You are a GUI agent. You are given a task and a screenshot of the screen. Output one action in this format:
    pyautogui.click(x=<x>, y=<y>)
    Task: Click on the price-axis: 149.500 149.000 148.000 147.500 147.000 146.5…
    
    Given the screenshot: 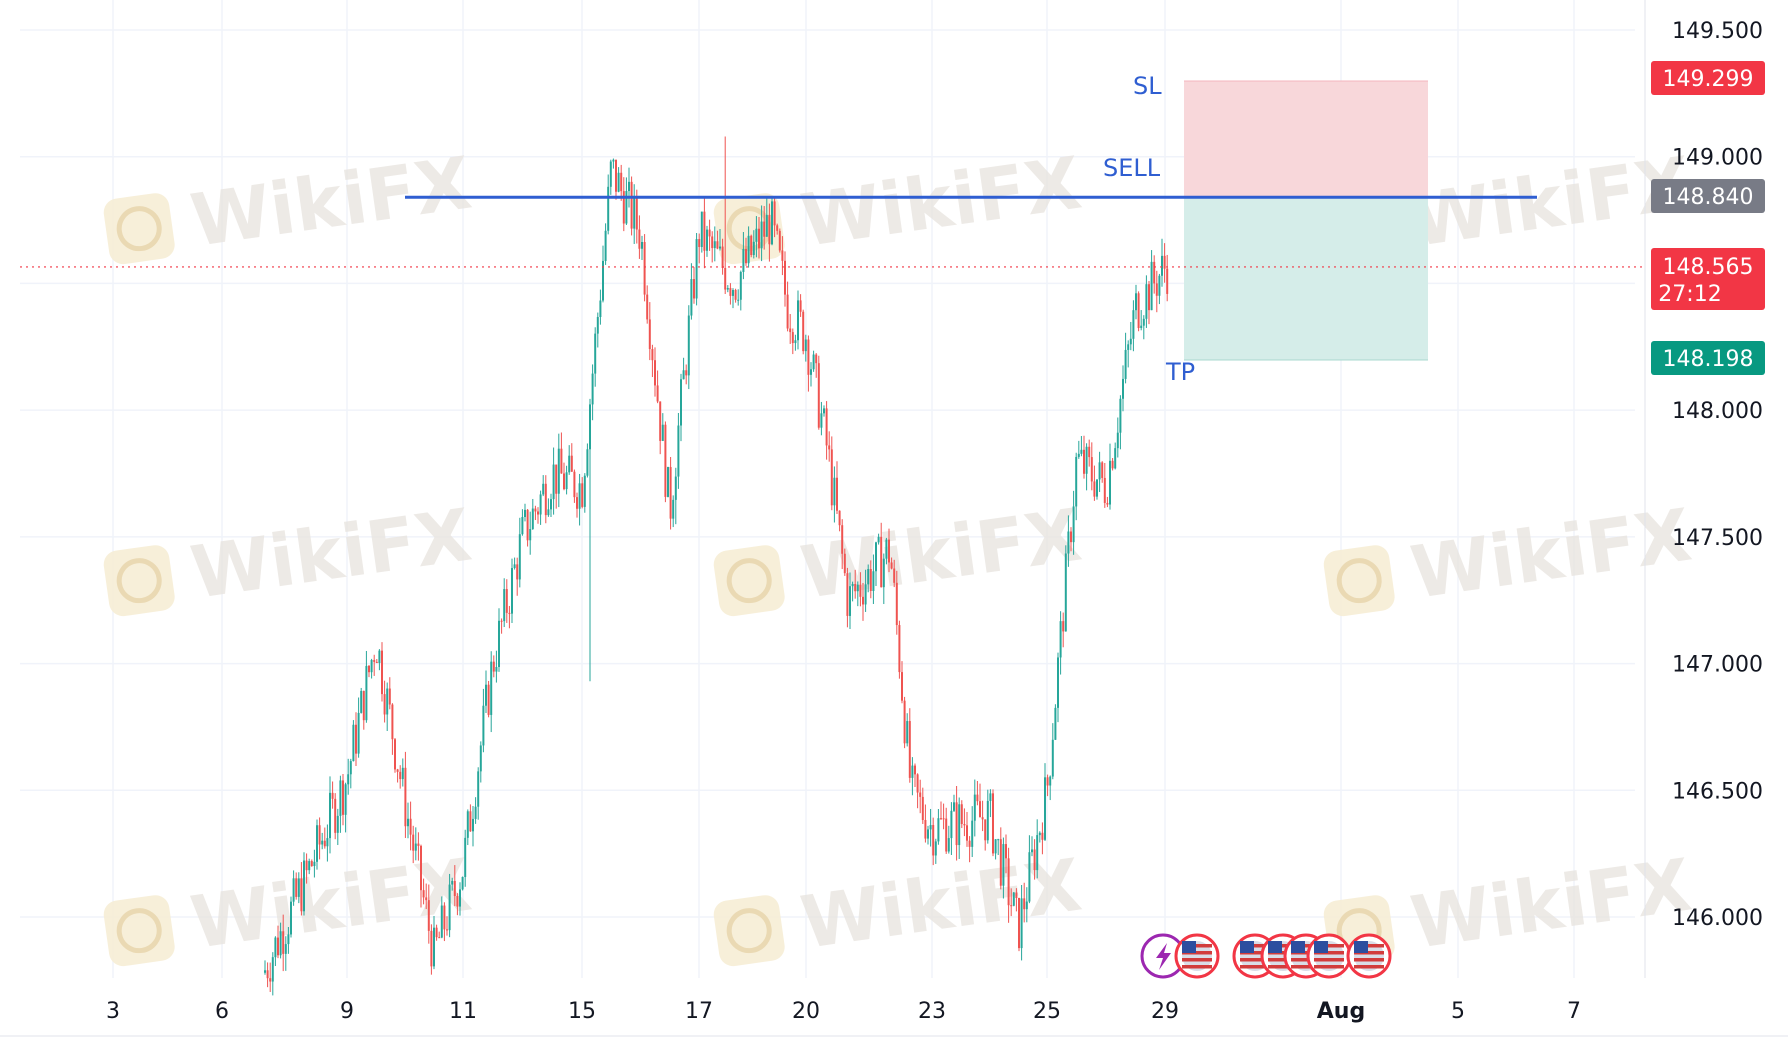 What is the action you would take?
    pyautogui.click(x=1703, y=489)
    